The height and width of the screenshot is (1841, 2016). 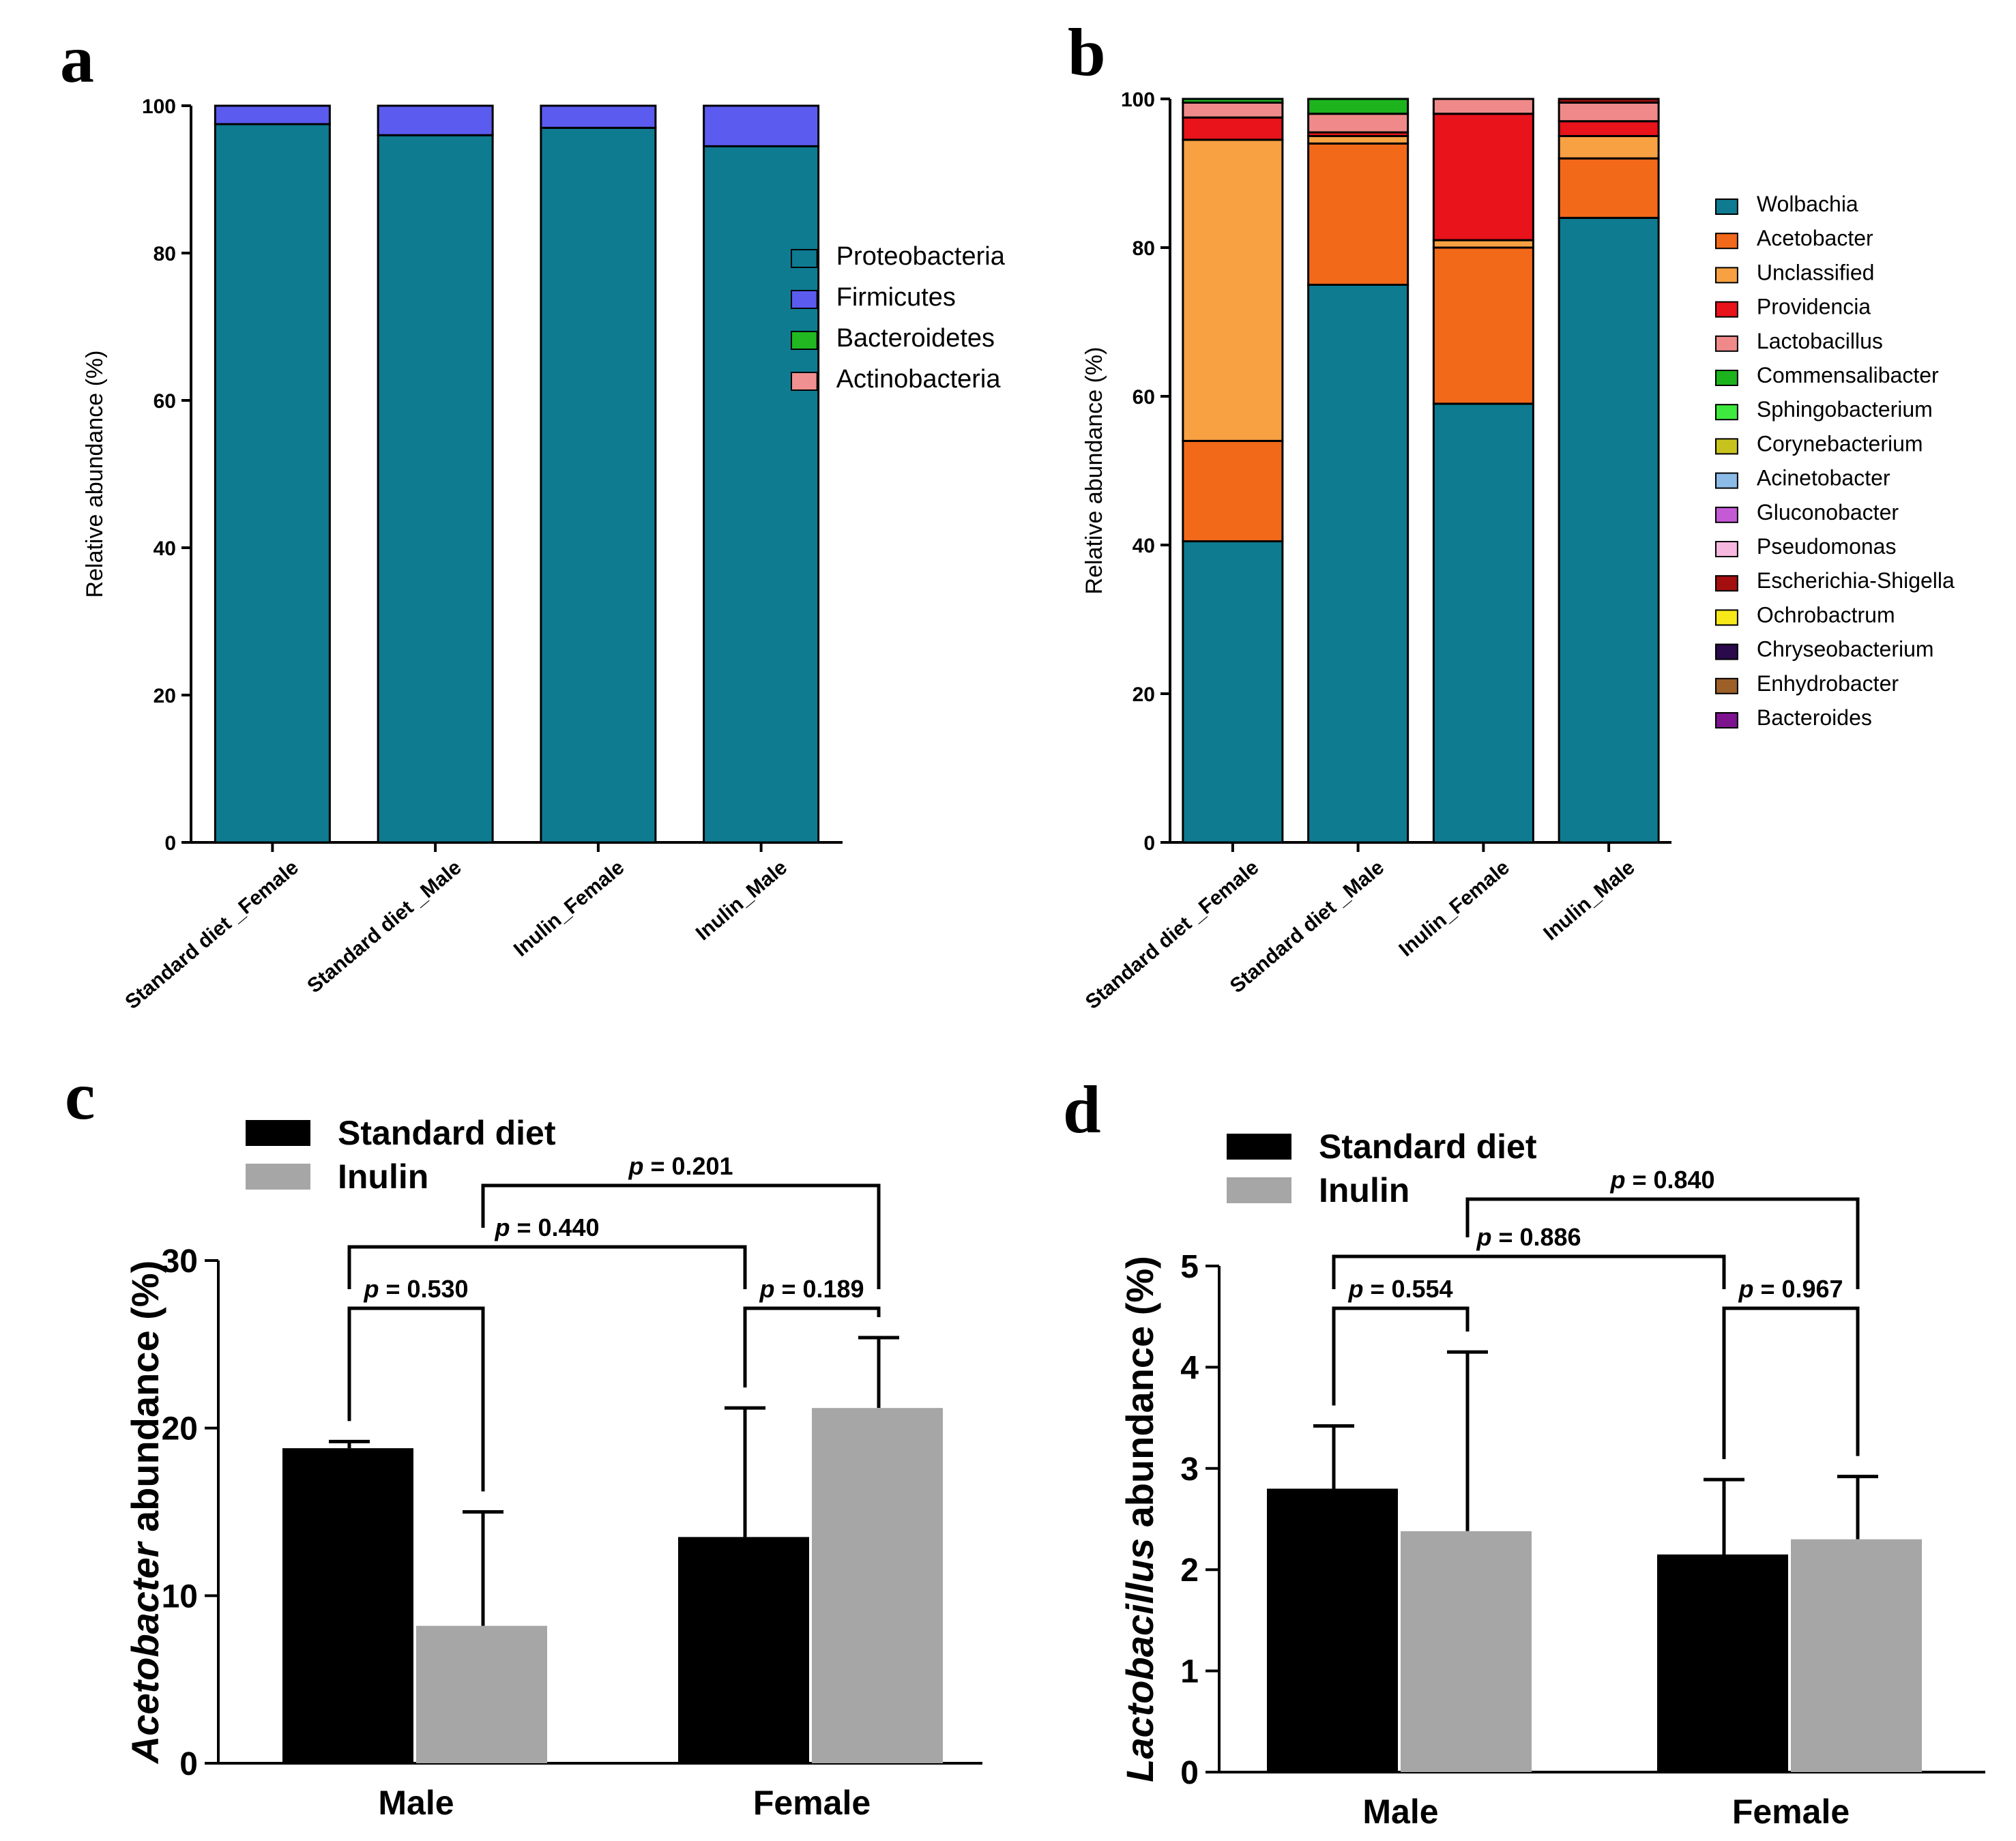 I want to click on y-tick-label: 30, so click(x=180, y=1261).